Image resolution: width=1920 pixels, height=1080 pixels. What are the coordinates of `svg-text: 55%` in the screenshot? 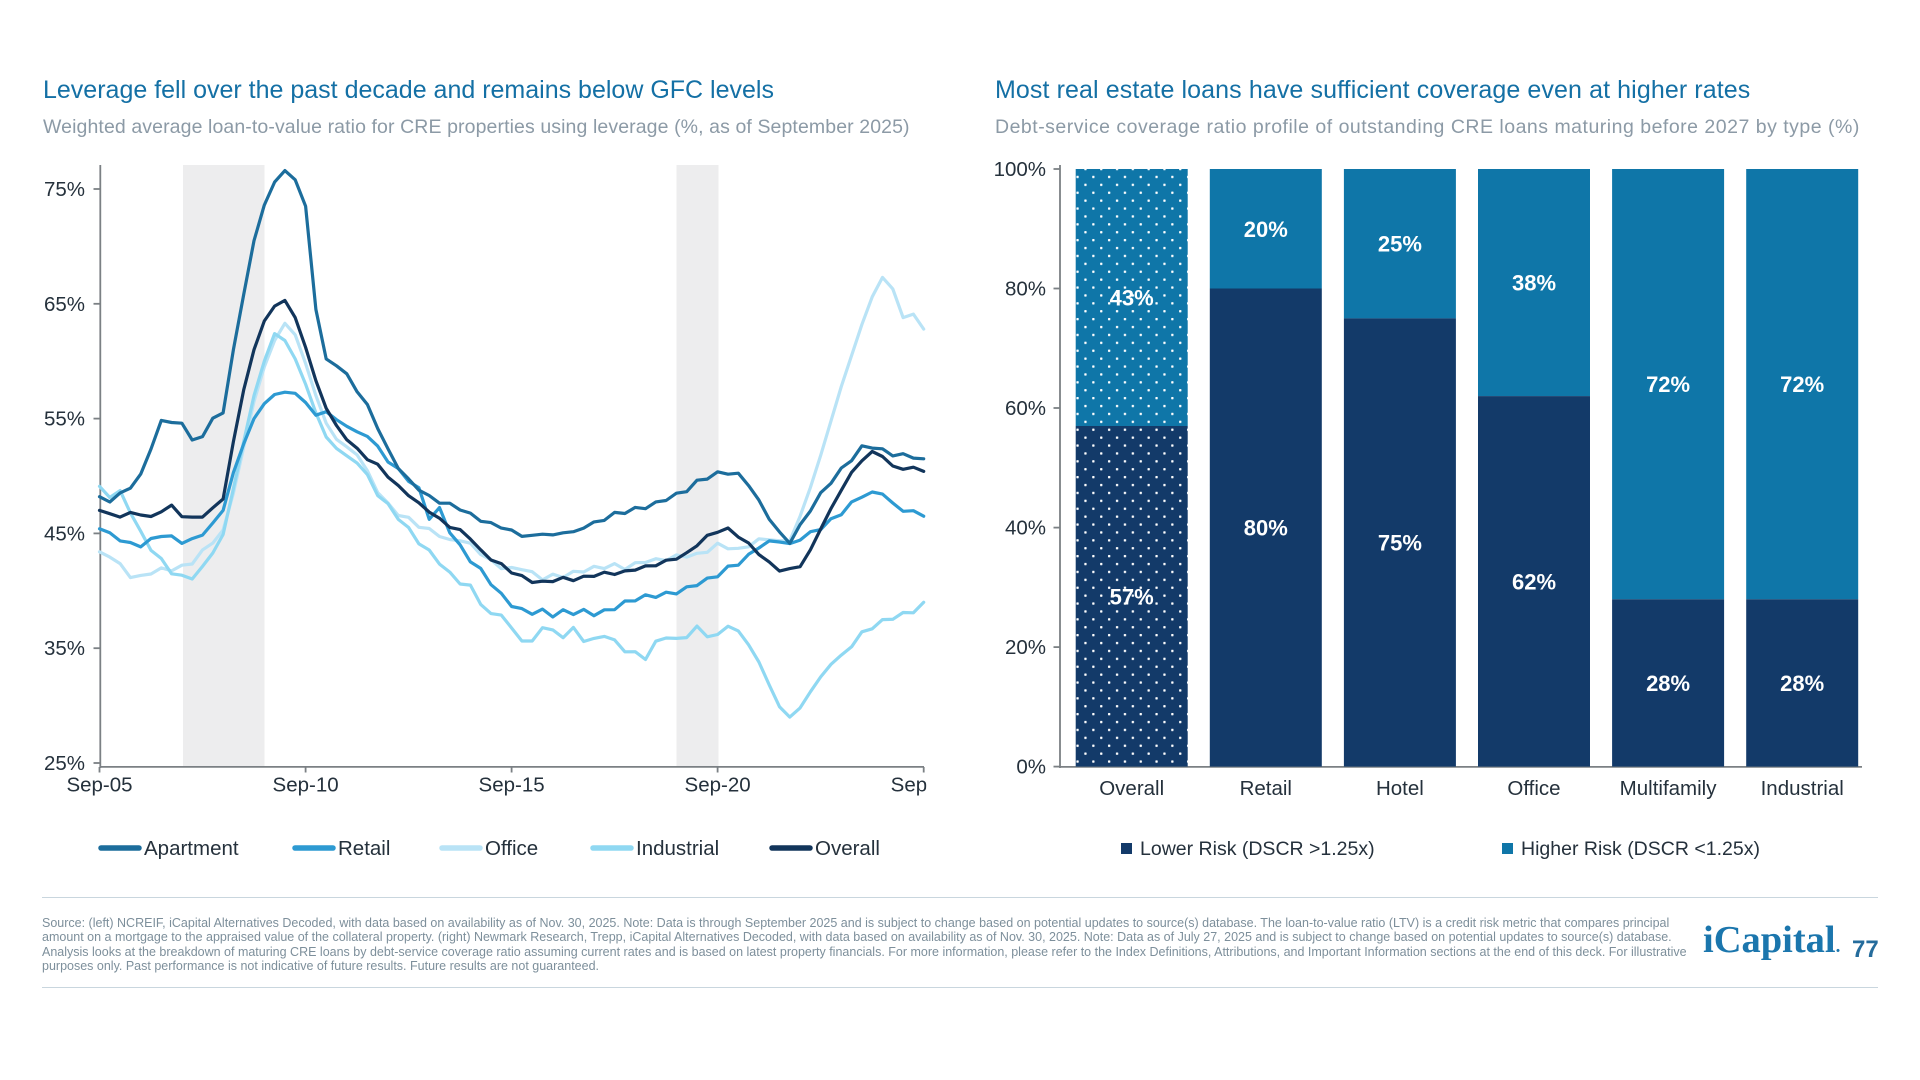 It's located at (64, 419).